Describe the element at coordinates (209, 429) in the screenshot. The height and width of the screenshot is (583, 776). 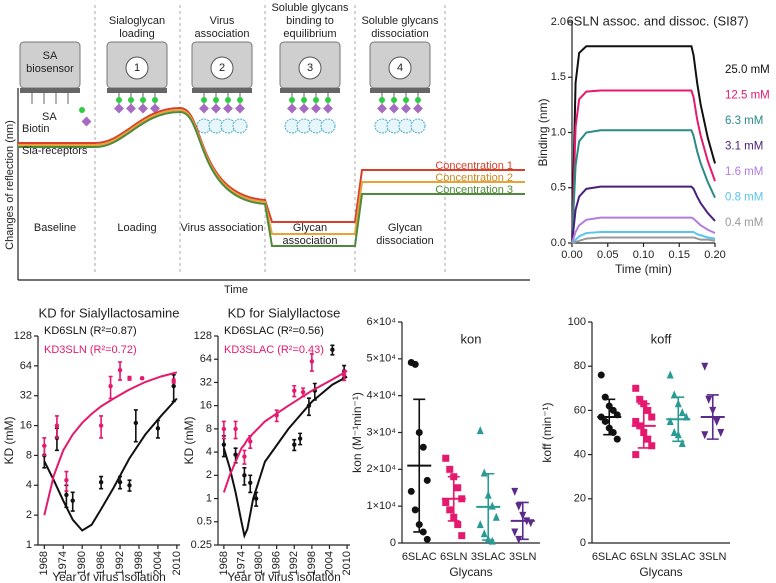
I see `y-tick-label: 8` at that location.